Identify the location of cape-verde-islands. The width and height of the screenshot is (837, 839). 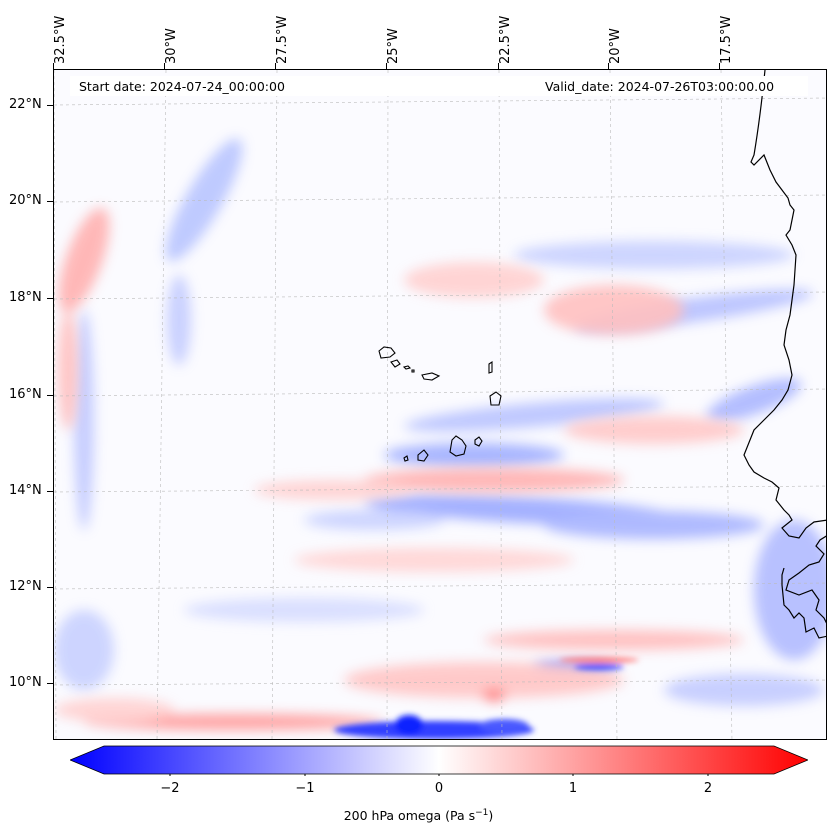
(440, 404).